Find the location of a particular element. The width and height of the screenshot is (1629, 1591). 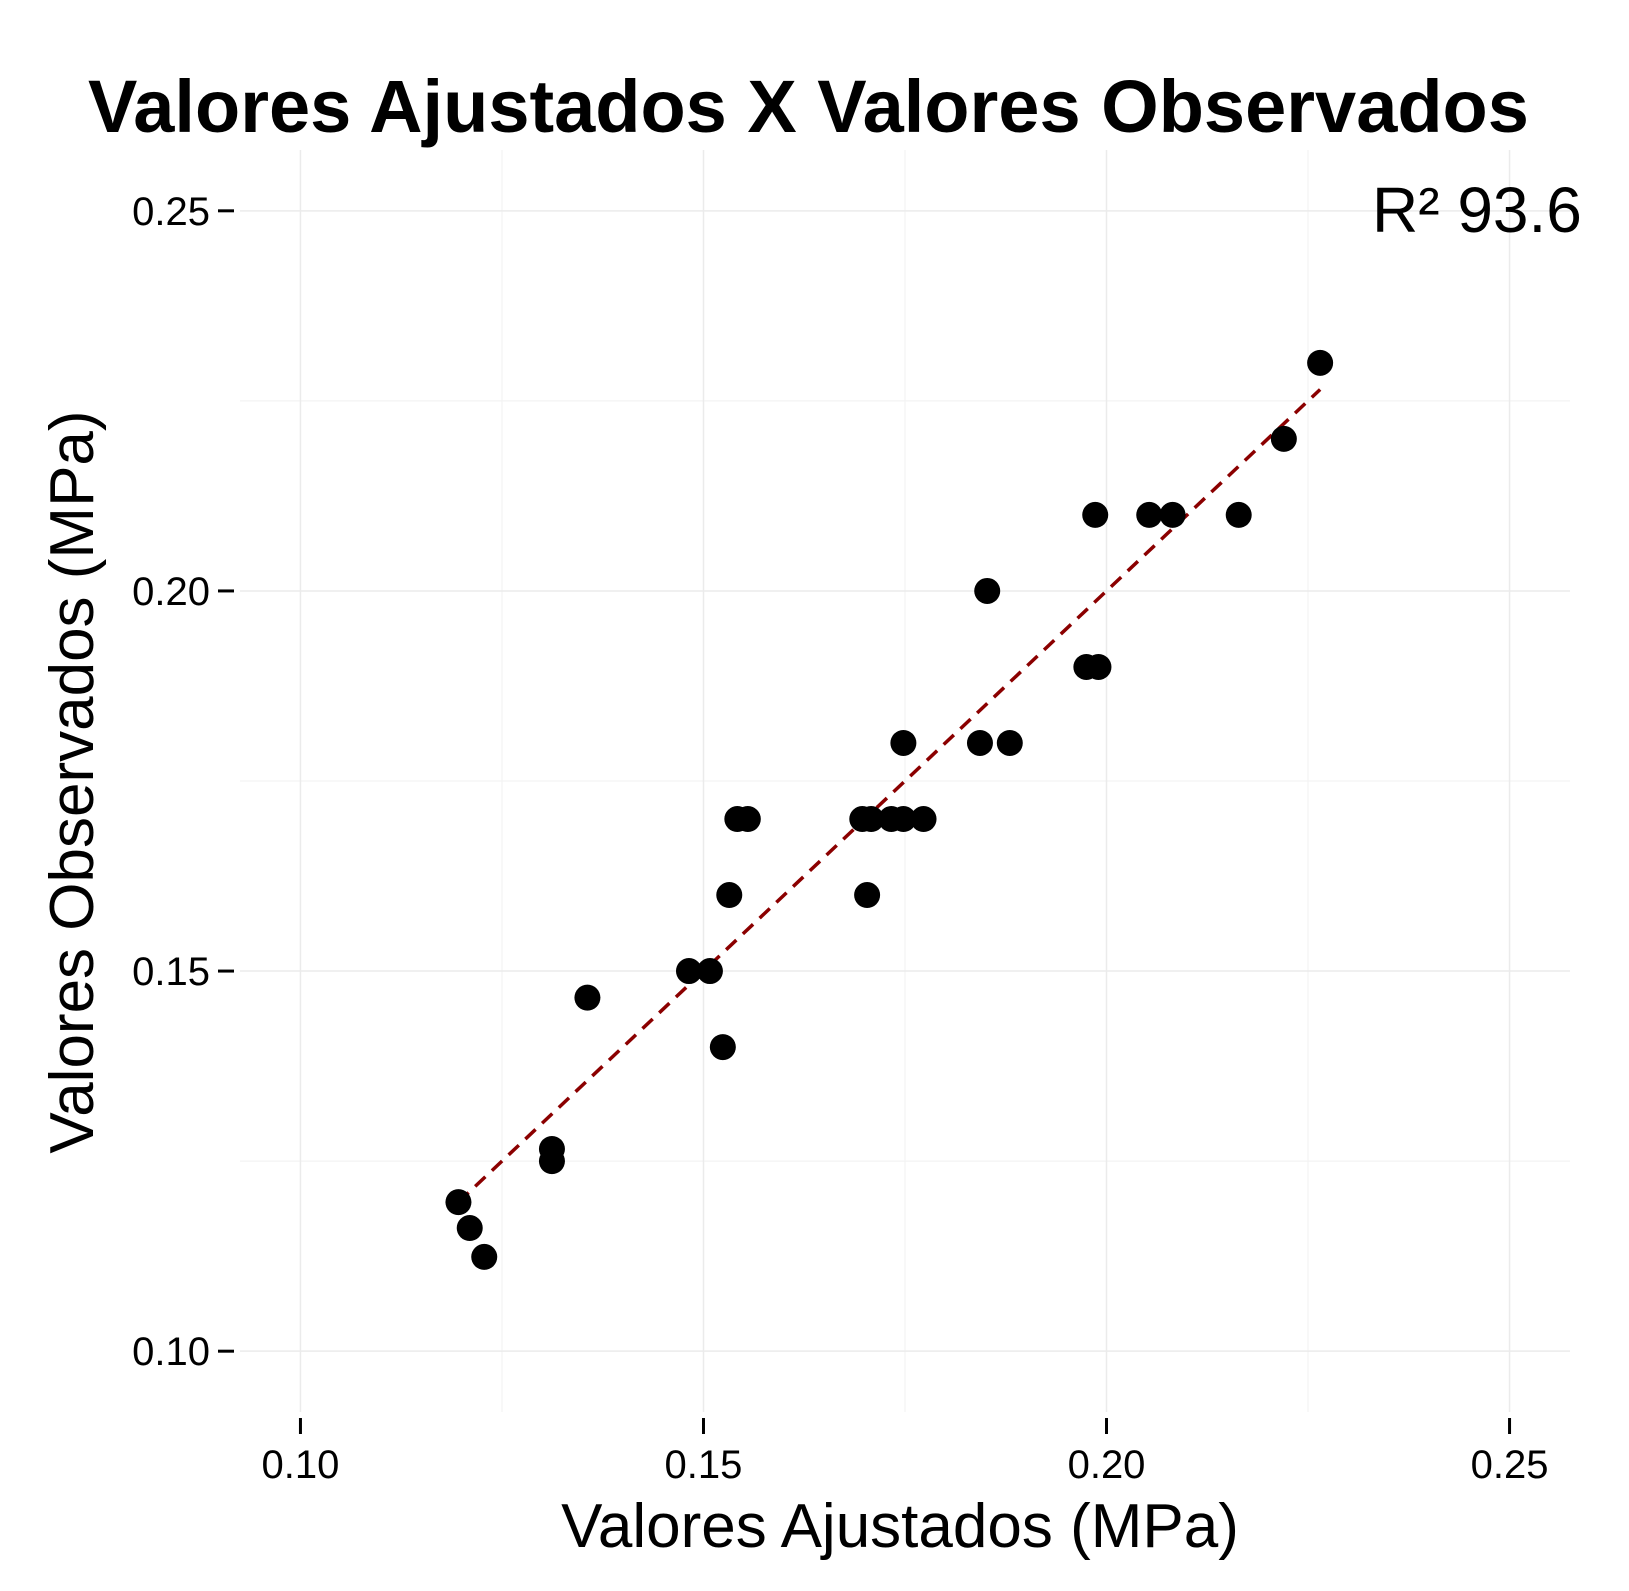

chart-title: Valores Ajustados X Valores Observados is located at coordinates (808, 106).